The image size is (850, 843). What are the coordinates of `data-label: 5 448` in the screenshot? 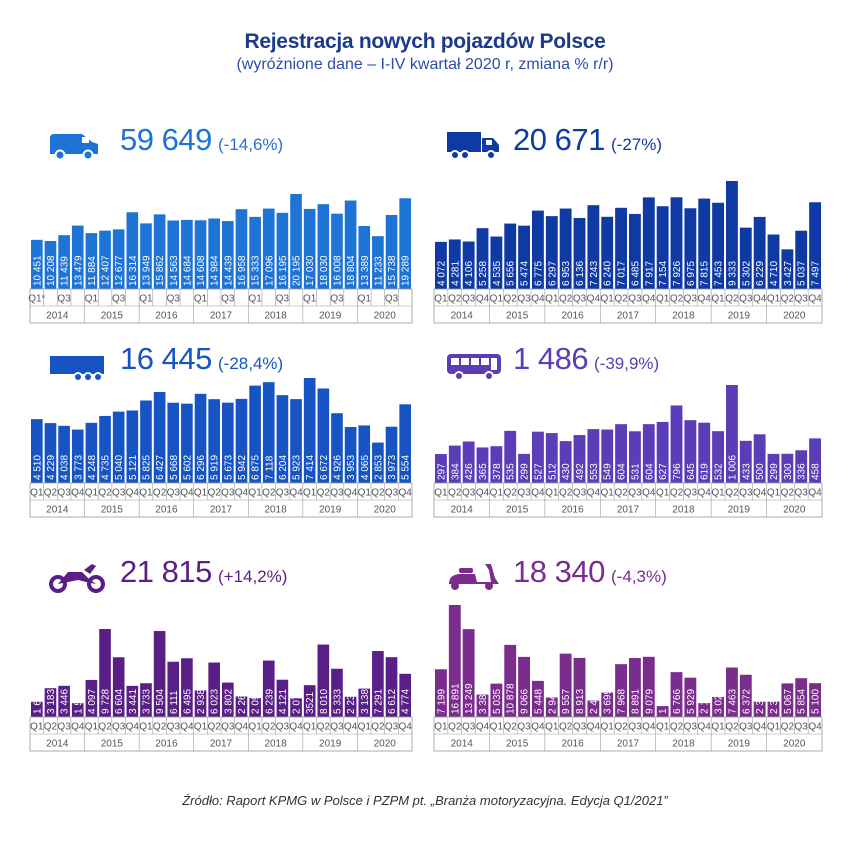 It's located at (538, 701).